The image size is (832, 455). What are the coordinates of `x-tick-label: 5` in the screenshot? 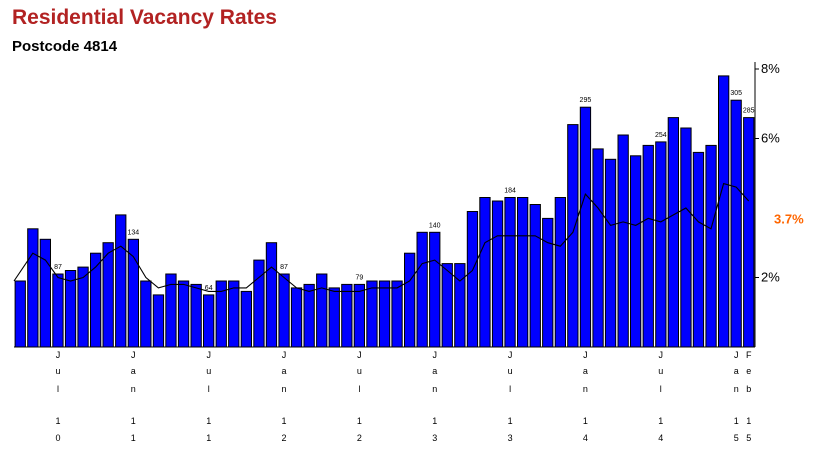 It's located at (736, 438).